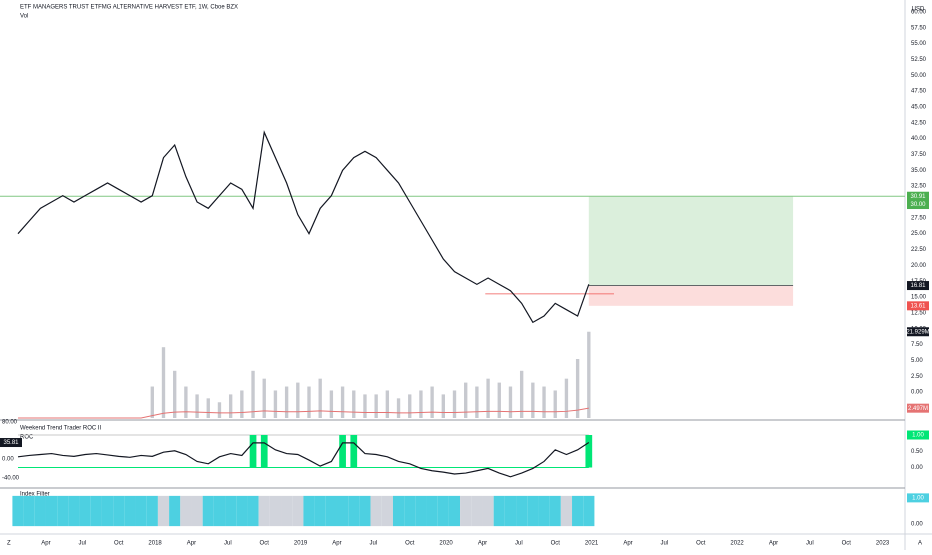 The height and width of the screenshot is (555, 932). Describe the element at coordinates (917, 468) in the screenshot. I see `roc-right-tick: 0.00` at that location.